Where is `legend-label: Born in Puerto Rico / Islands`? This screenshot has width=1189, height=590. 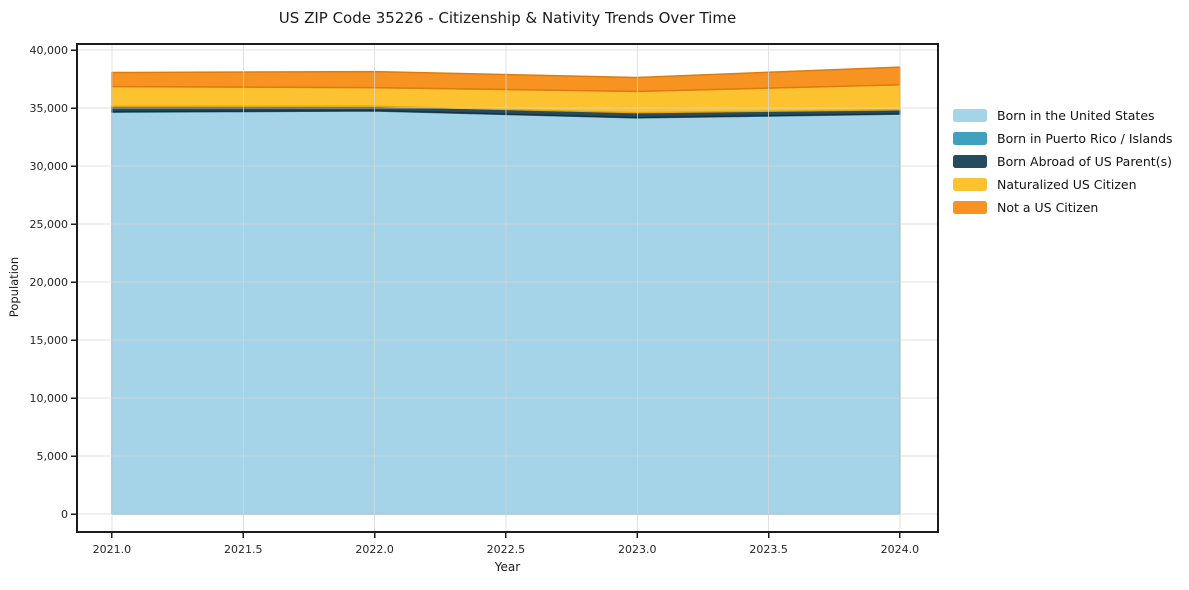
legend-label: Born in Puerto Rico / Islands is located at coordinates (1085, 138).